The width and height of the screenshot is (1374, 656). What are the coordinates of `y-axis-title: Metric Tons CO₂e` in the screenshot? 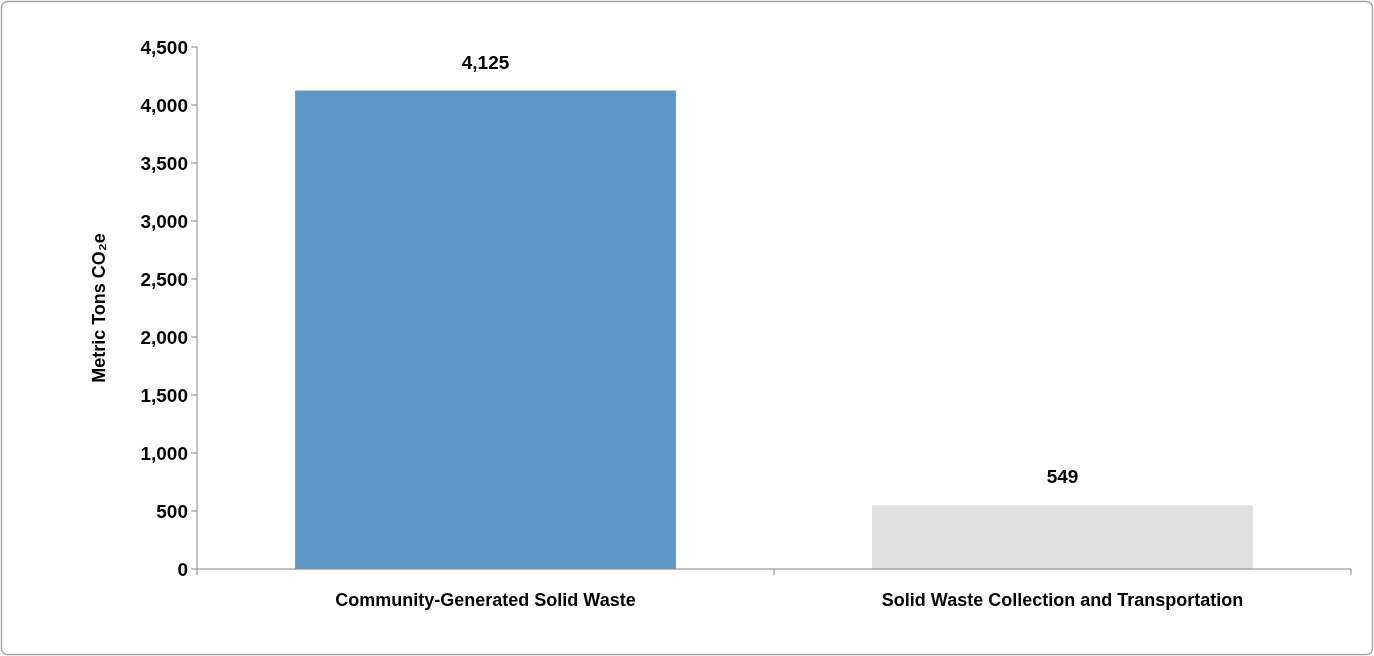 It's located at (99, 308).